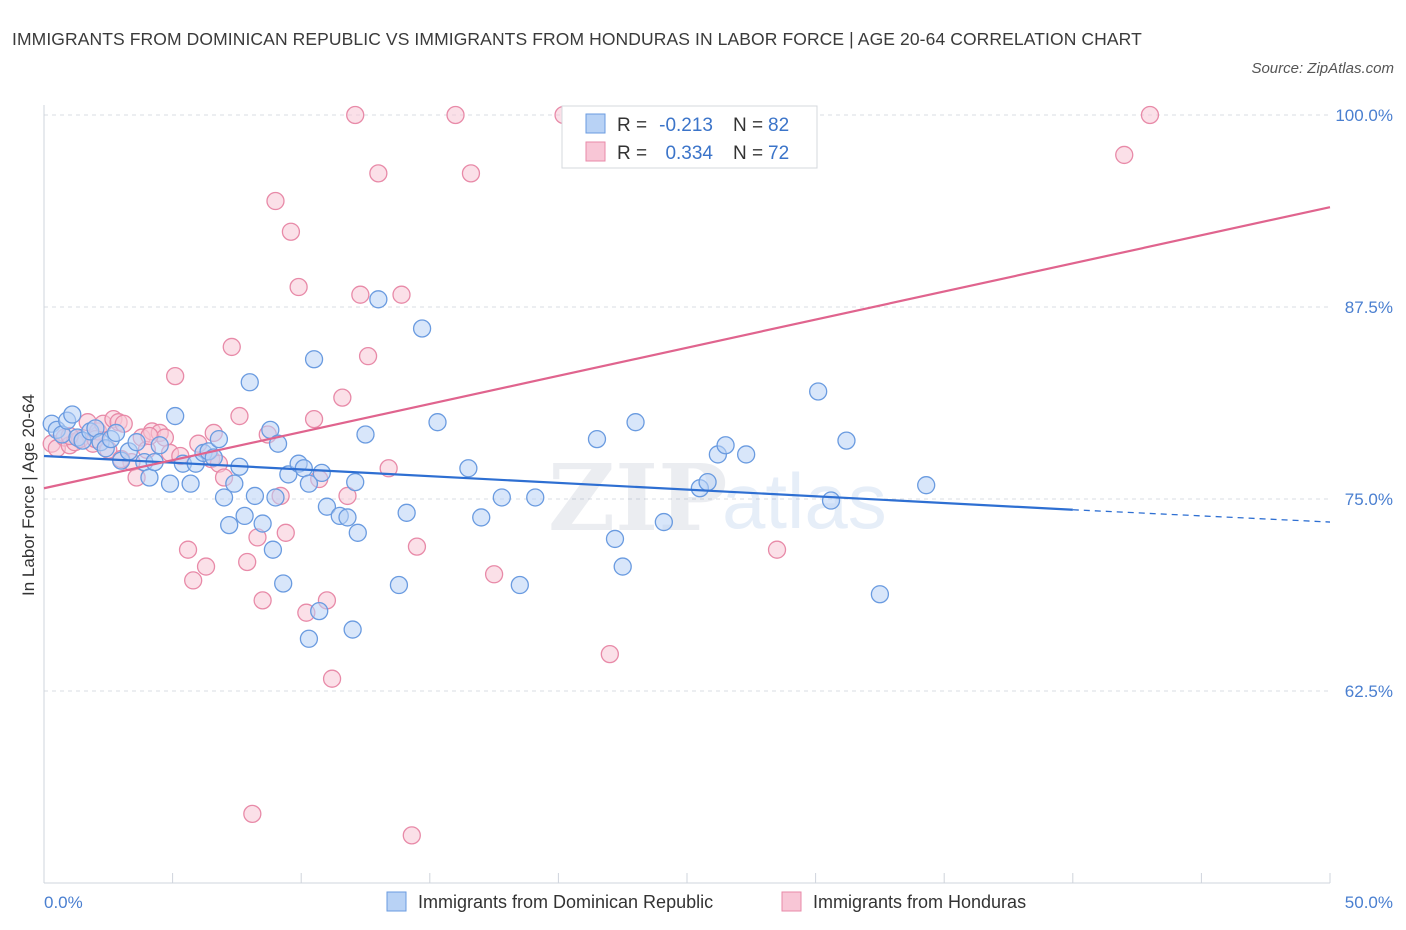 The image size is (1406, 930). I want to click on watermark-zip: ZIP, so click(637, 498).